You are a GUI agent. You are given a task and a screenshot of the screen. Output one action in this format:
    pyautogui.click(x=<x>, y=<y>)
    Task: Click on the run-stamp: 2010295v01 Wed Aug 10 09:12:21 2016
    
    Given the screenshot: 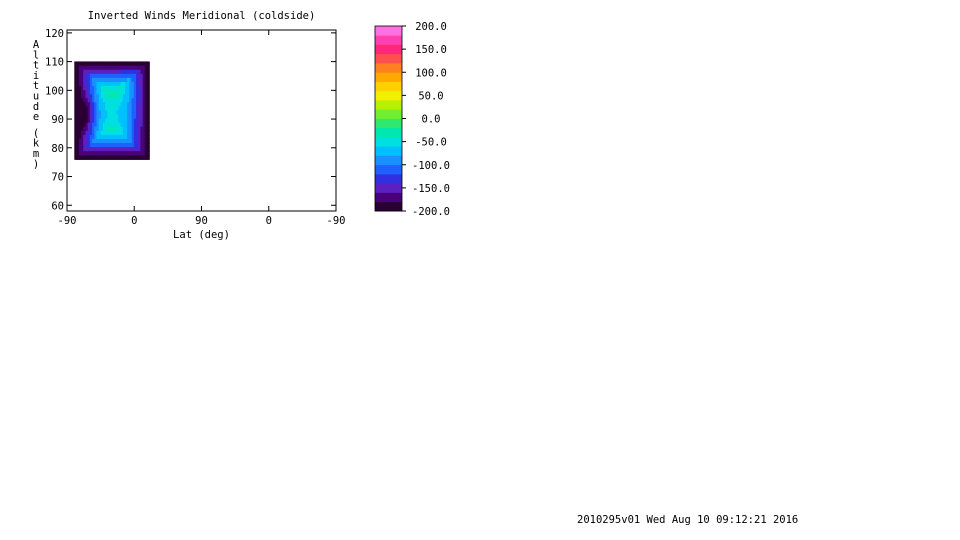 What is the action you would take?
    pyautogui.click(x=688, y=520)
    